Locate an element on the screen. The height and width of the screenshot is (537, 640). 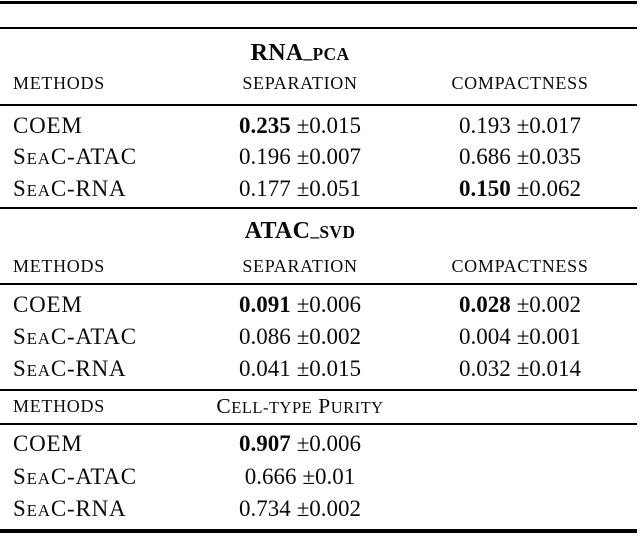
compactness-cell: 0.032 ±0.014 is located at coordinates (520, 369).